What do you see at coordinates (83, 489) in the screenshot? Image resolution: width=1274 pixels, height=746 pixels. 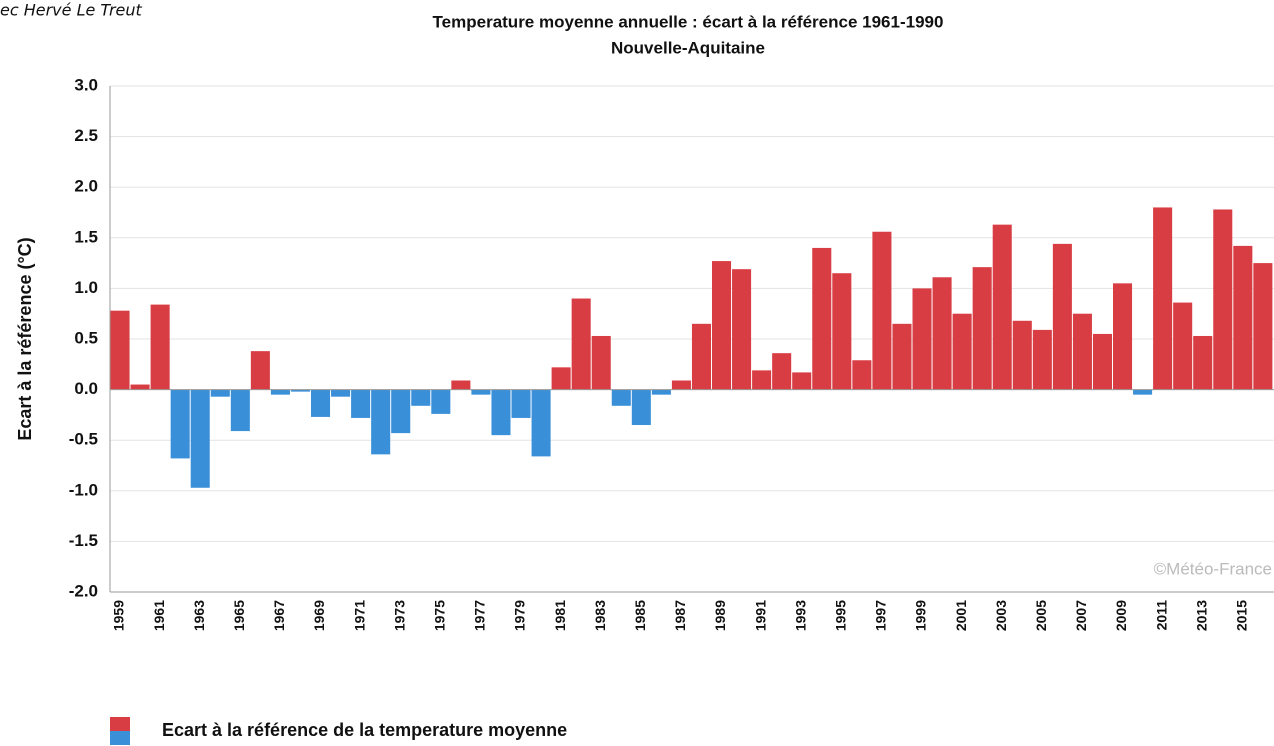 I see `y-tick-label: -1.0` at bounding box center [83, 489].